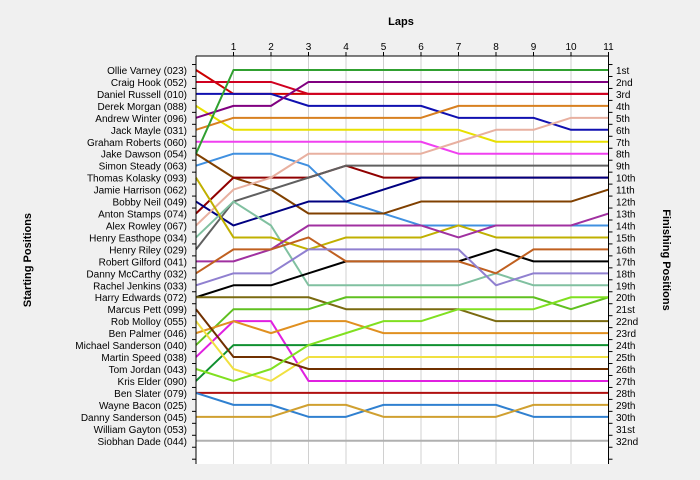 The height and width of the screenshot is (480, 700). Describe the element at coordinates (421, 47) in the screenshot. I see `tick-label-lap-6: 6` at that location.